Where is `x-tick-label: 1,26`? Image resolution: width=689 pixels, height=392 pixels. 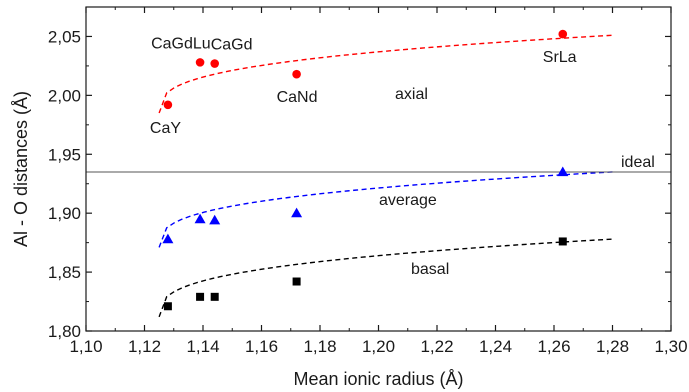
x-tick-label: 1,26 is located at coordinates (553, 346).